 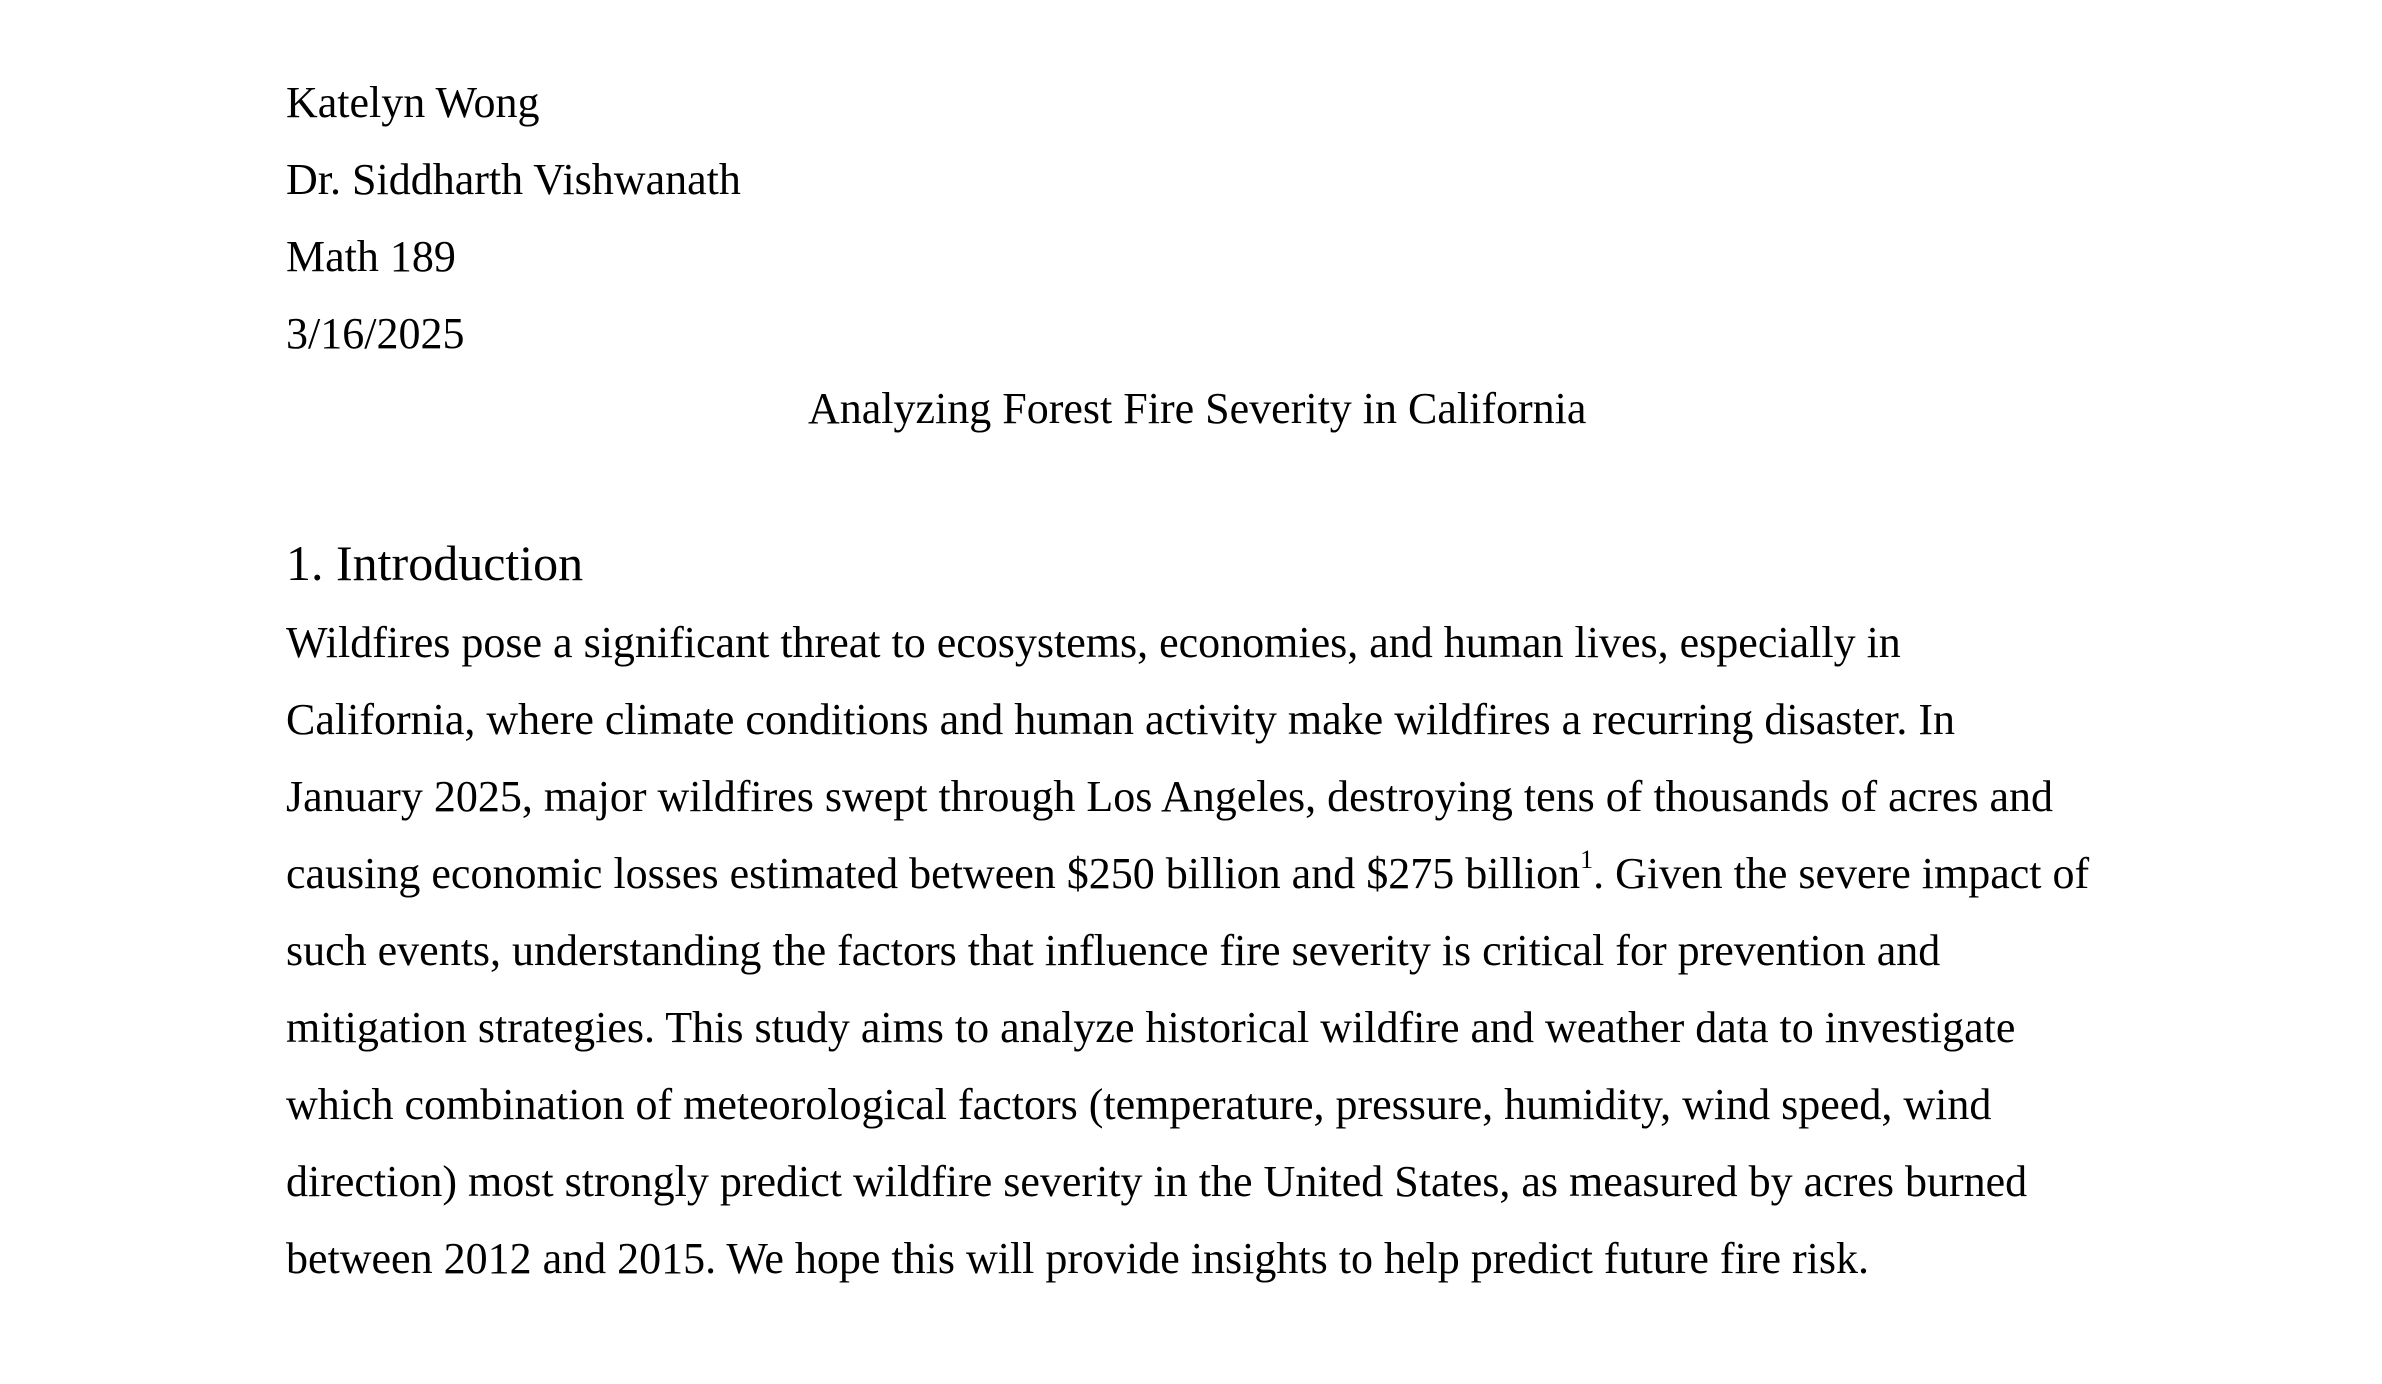 What do you see at coordinates (1587, 859) in the screenshot?
I see `footnote-marker: 1` at bounding box center [1587, 859].